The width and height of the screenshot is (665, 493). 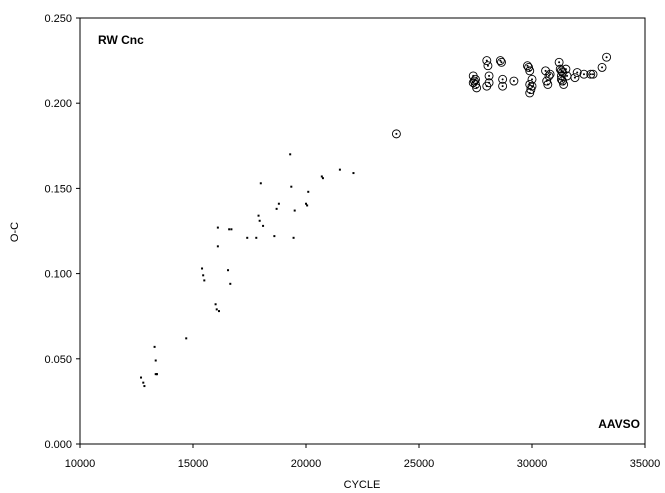 What do you see at coordinates (532, 464) in the screenshot?
I see `x-tick-label: 30000` at bounding box center [532, 464].